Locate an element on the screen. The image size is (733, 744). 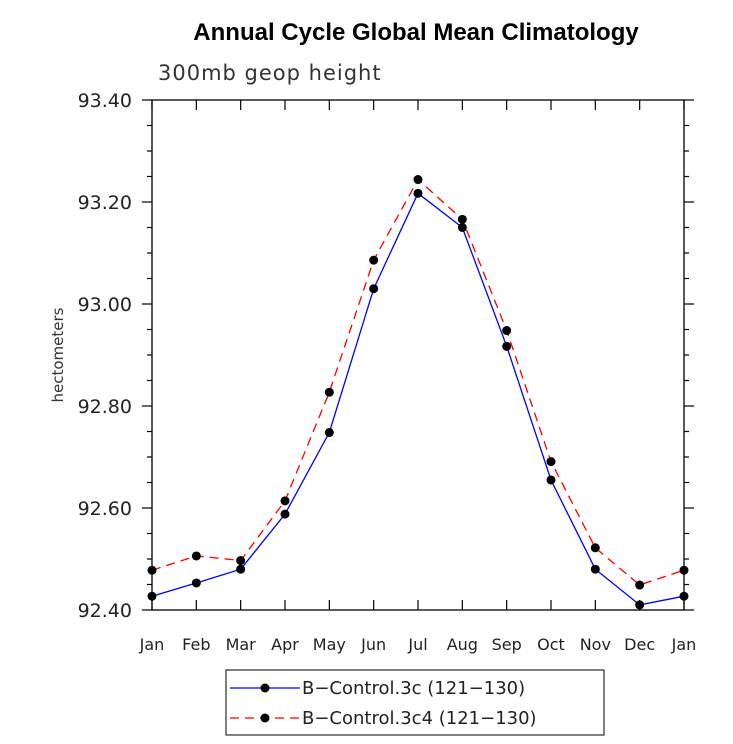
chart-title: Annual Cycle Global Mean Climatology is located at coordinates (416, 32).